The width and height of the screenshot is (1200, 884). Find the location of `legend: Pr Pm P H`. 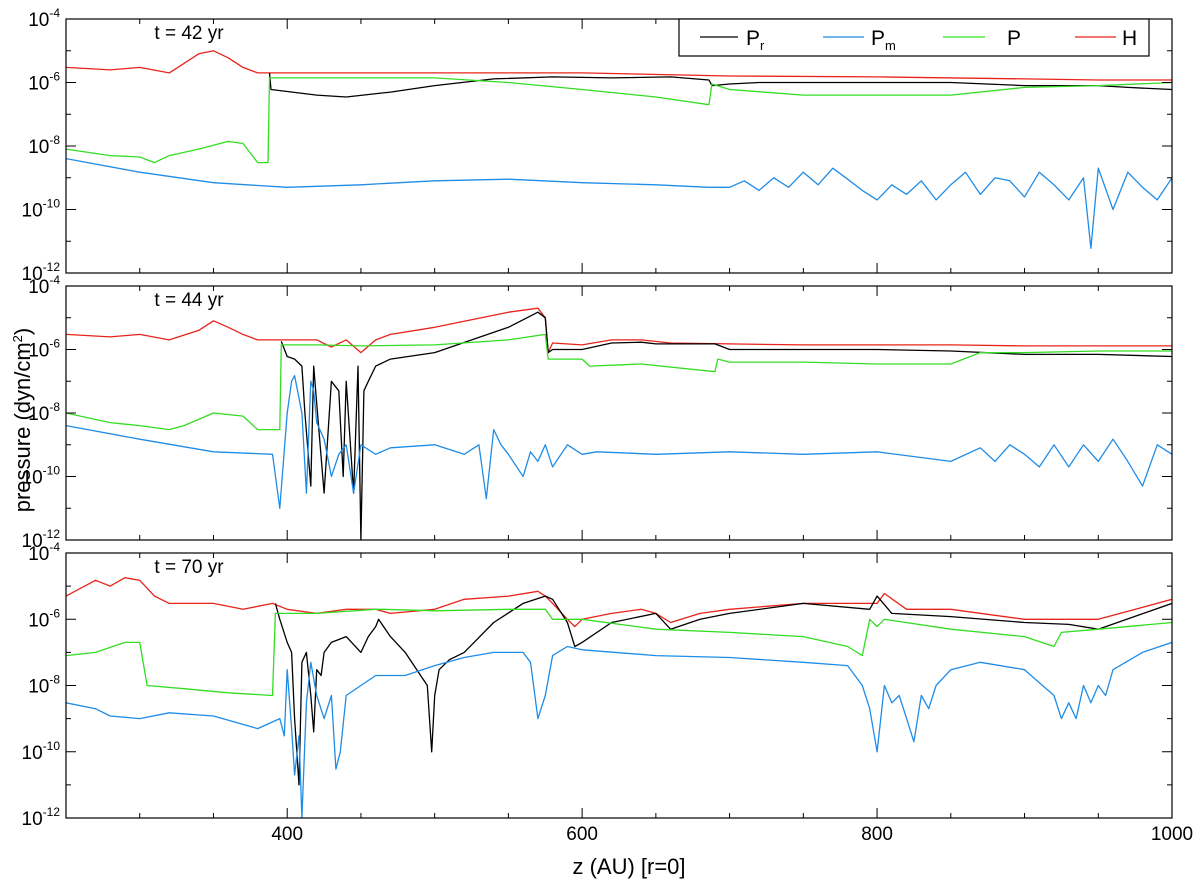

legend: Pr Pm P H is located at coordinates (914, 37).